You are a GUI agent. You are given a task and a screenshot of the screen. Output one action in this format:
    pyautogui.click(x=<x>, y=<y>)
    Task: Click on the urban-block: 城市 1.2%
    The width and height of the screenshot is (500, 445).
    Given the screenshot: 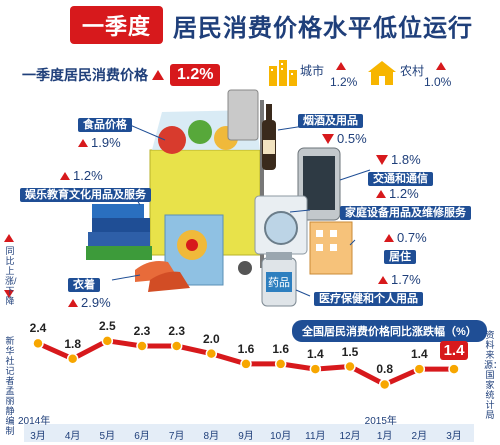 What is the action you would take?
    pyautogui.click(x=312, y=74)
    